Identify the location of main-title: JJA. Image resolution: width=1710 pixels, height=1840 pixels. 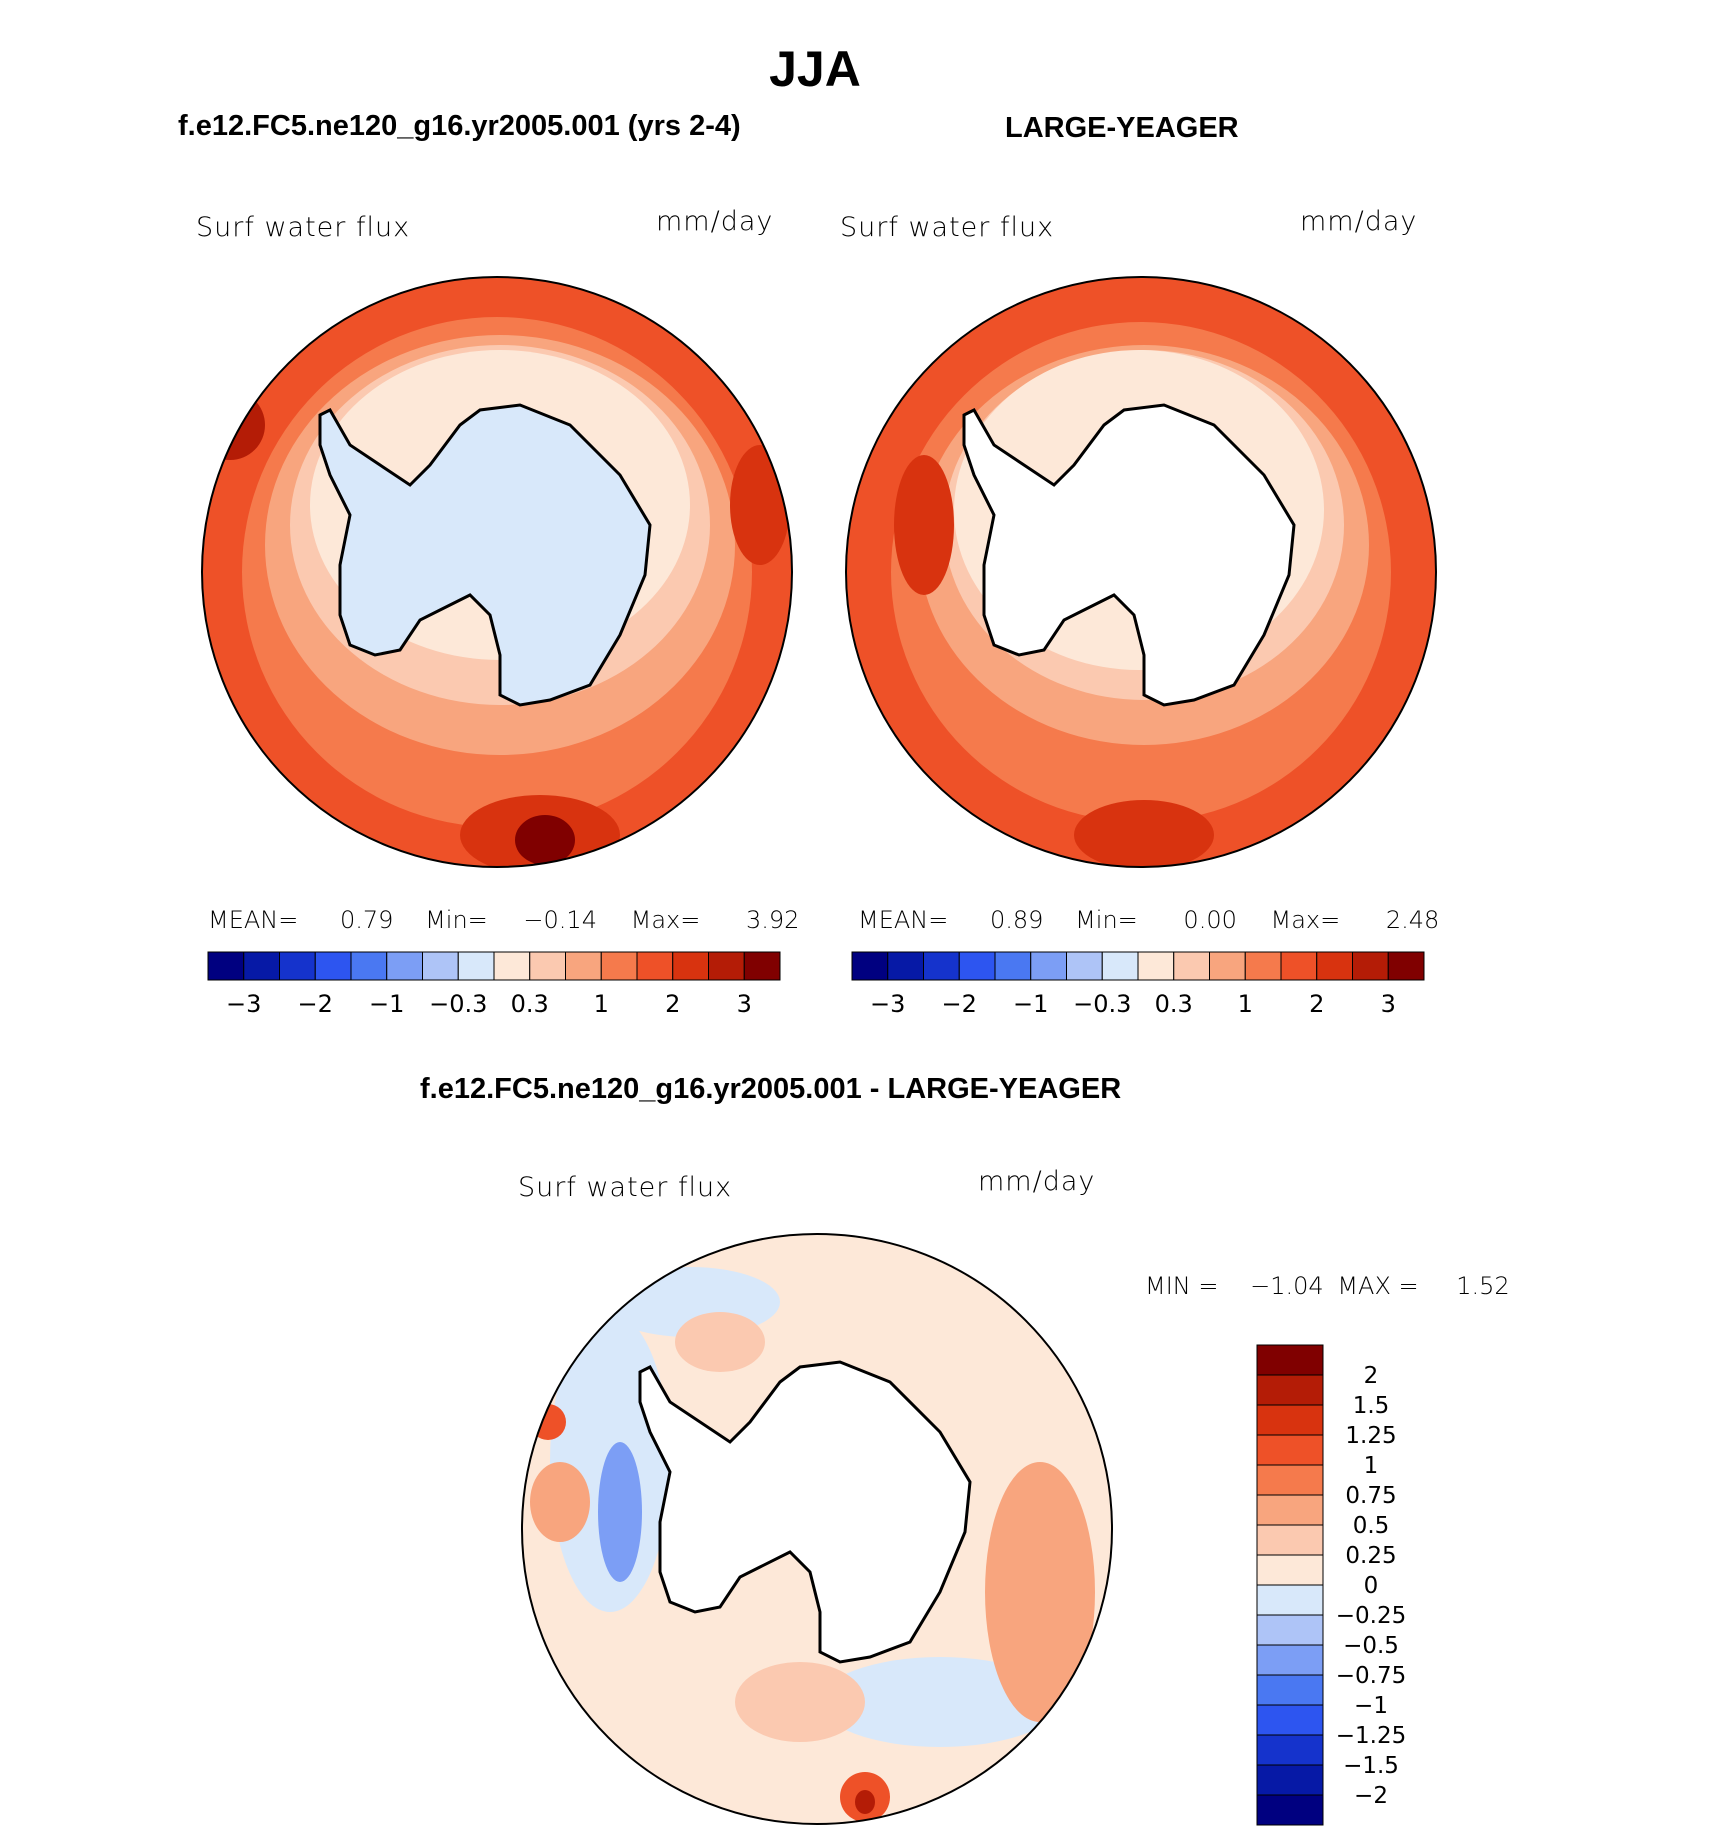
(815, 69).